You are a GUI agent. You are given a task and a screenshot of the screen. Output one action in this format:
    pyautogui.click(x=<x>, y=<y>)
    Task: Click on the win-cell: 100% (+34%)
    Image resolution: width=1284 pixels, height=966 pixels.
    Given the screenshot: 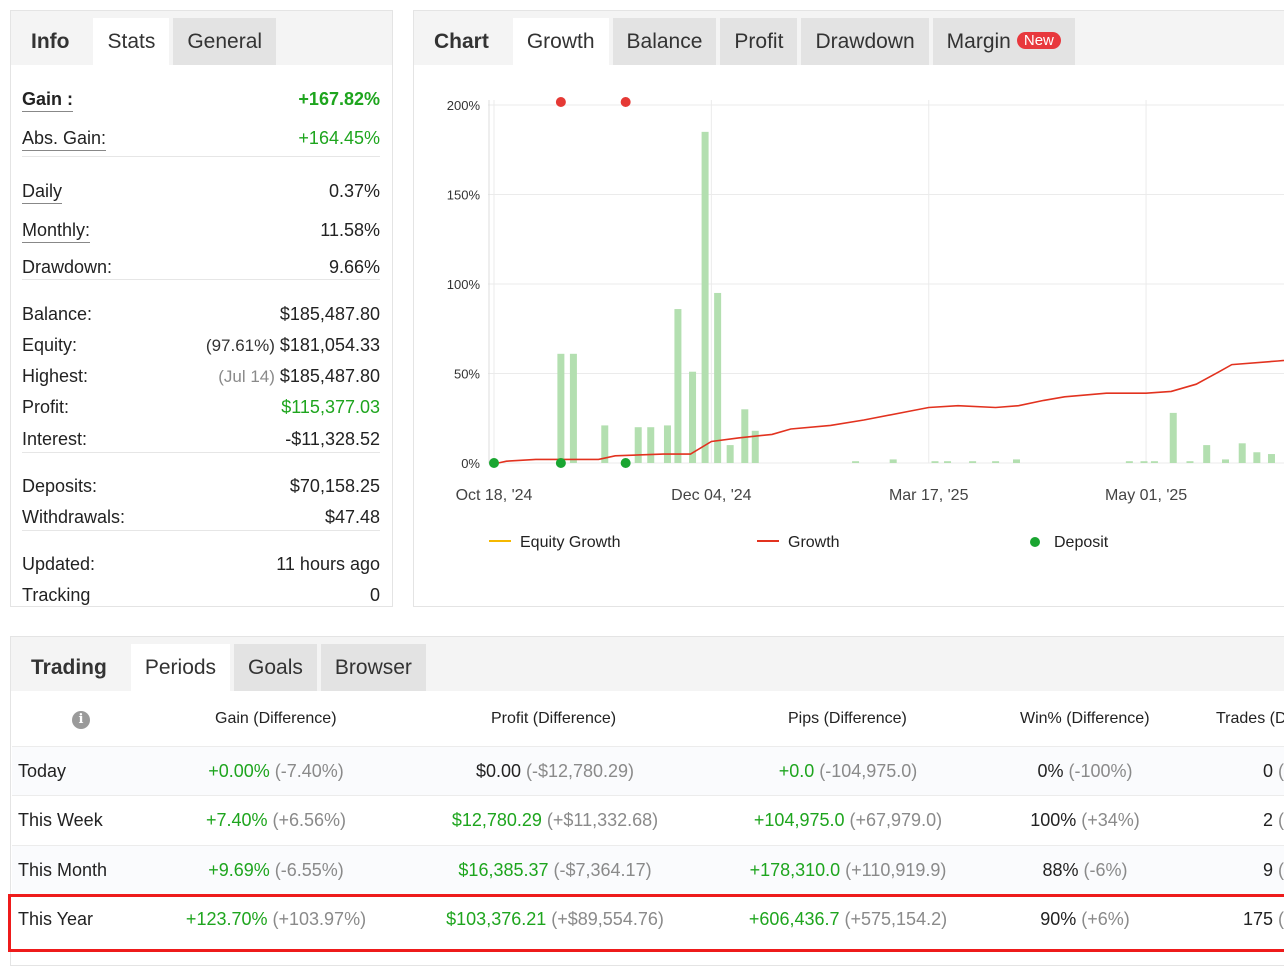 What is the action you would take?
    pyautogui.click(x=1085, y=820)
    